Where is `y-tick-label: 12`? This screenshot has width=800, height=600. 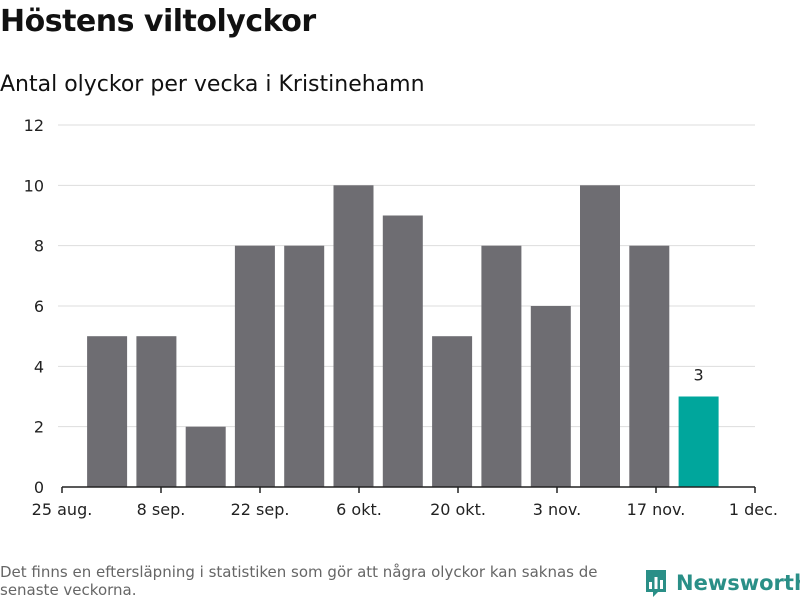
y-tick-label: 12 is located at coordinates (34, 125).